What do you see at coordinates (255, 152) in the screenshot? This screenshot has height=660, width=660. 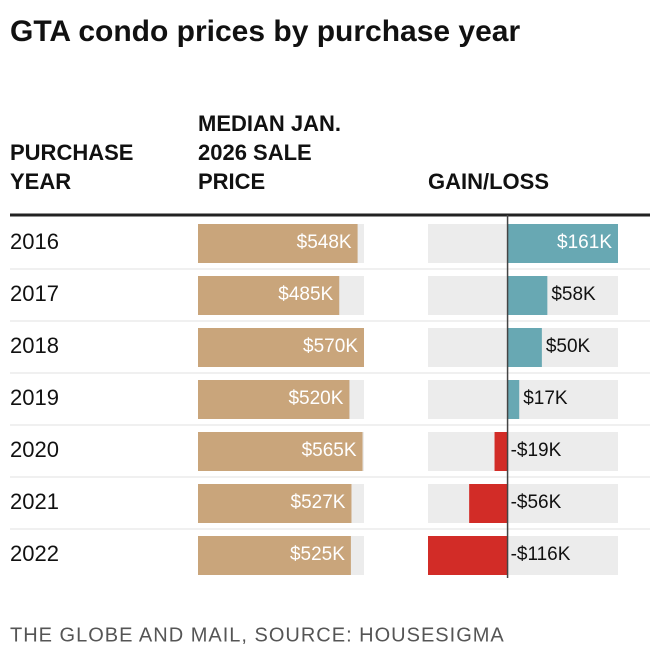 I see `column-header: 2026 SALE` at bounding box center [255, 152].